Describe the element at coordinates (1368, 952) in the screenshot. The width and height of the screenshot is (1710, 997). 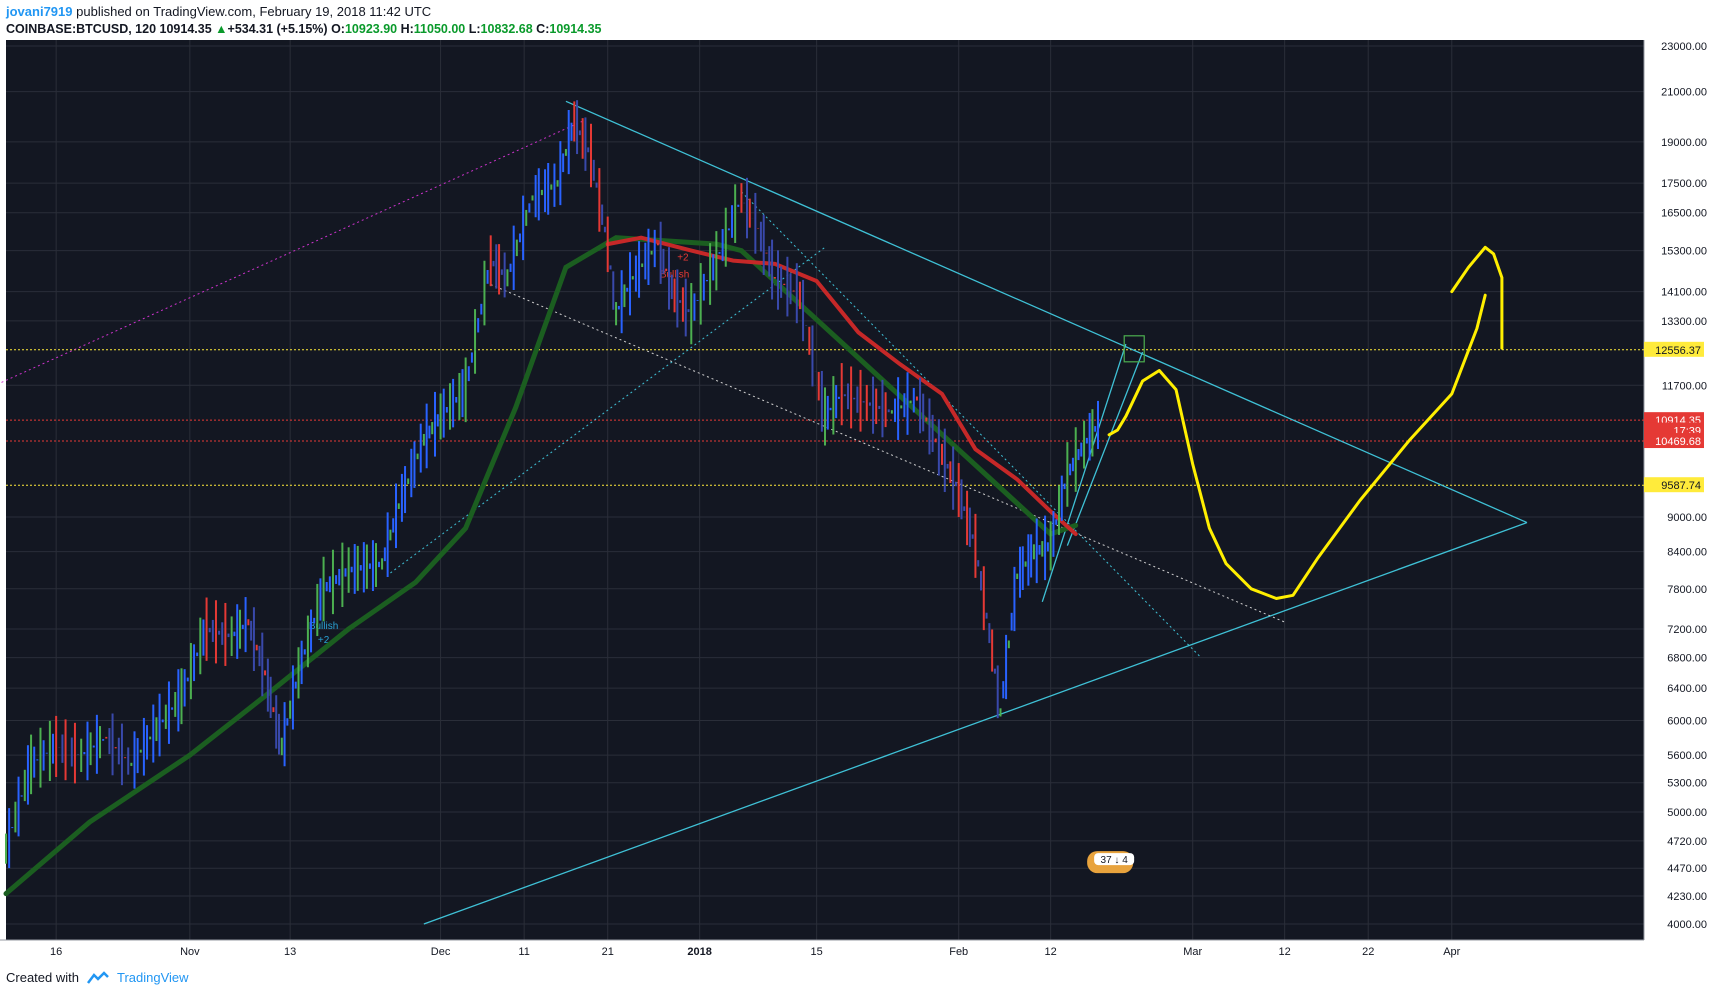
I see `time-tick-label: 22` at that location.